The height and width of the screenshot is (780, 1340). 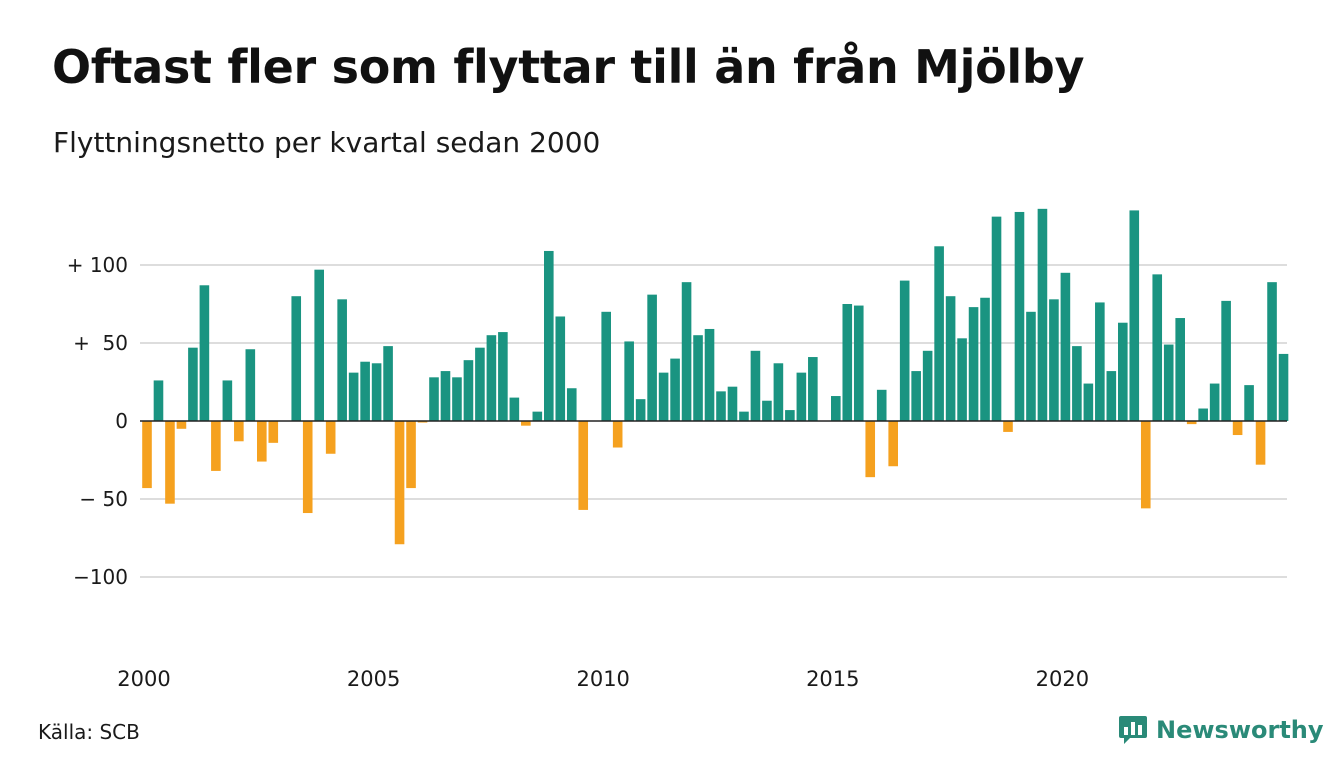 I want to click on brand: Newsworthy, so click(x=1221, y=730).